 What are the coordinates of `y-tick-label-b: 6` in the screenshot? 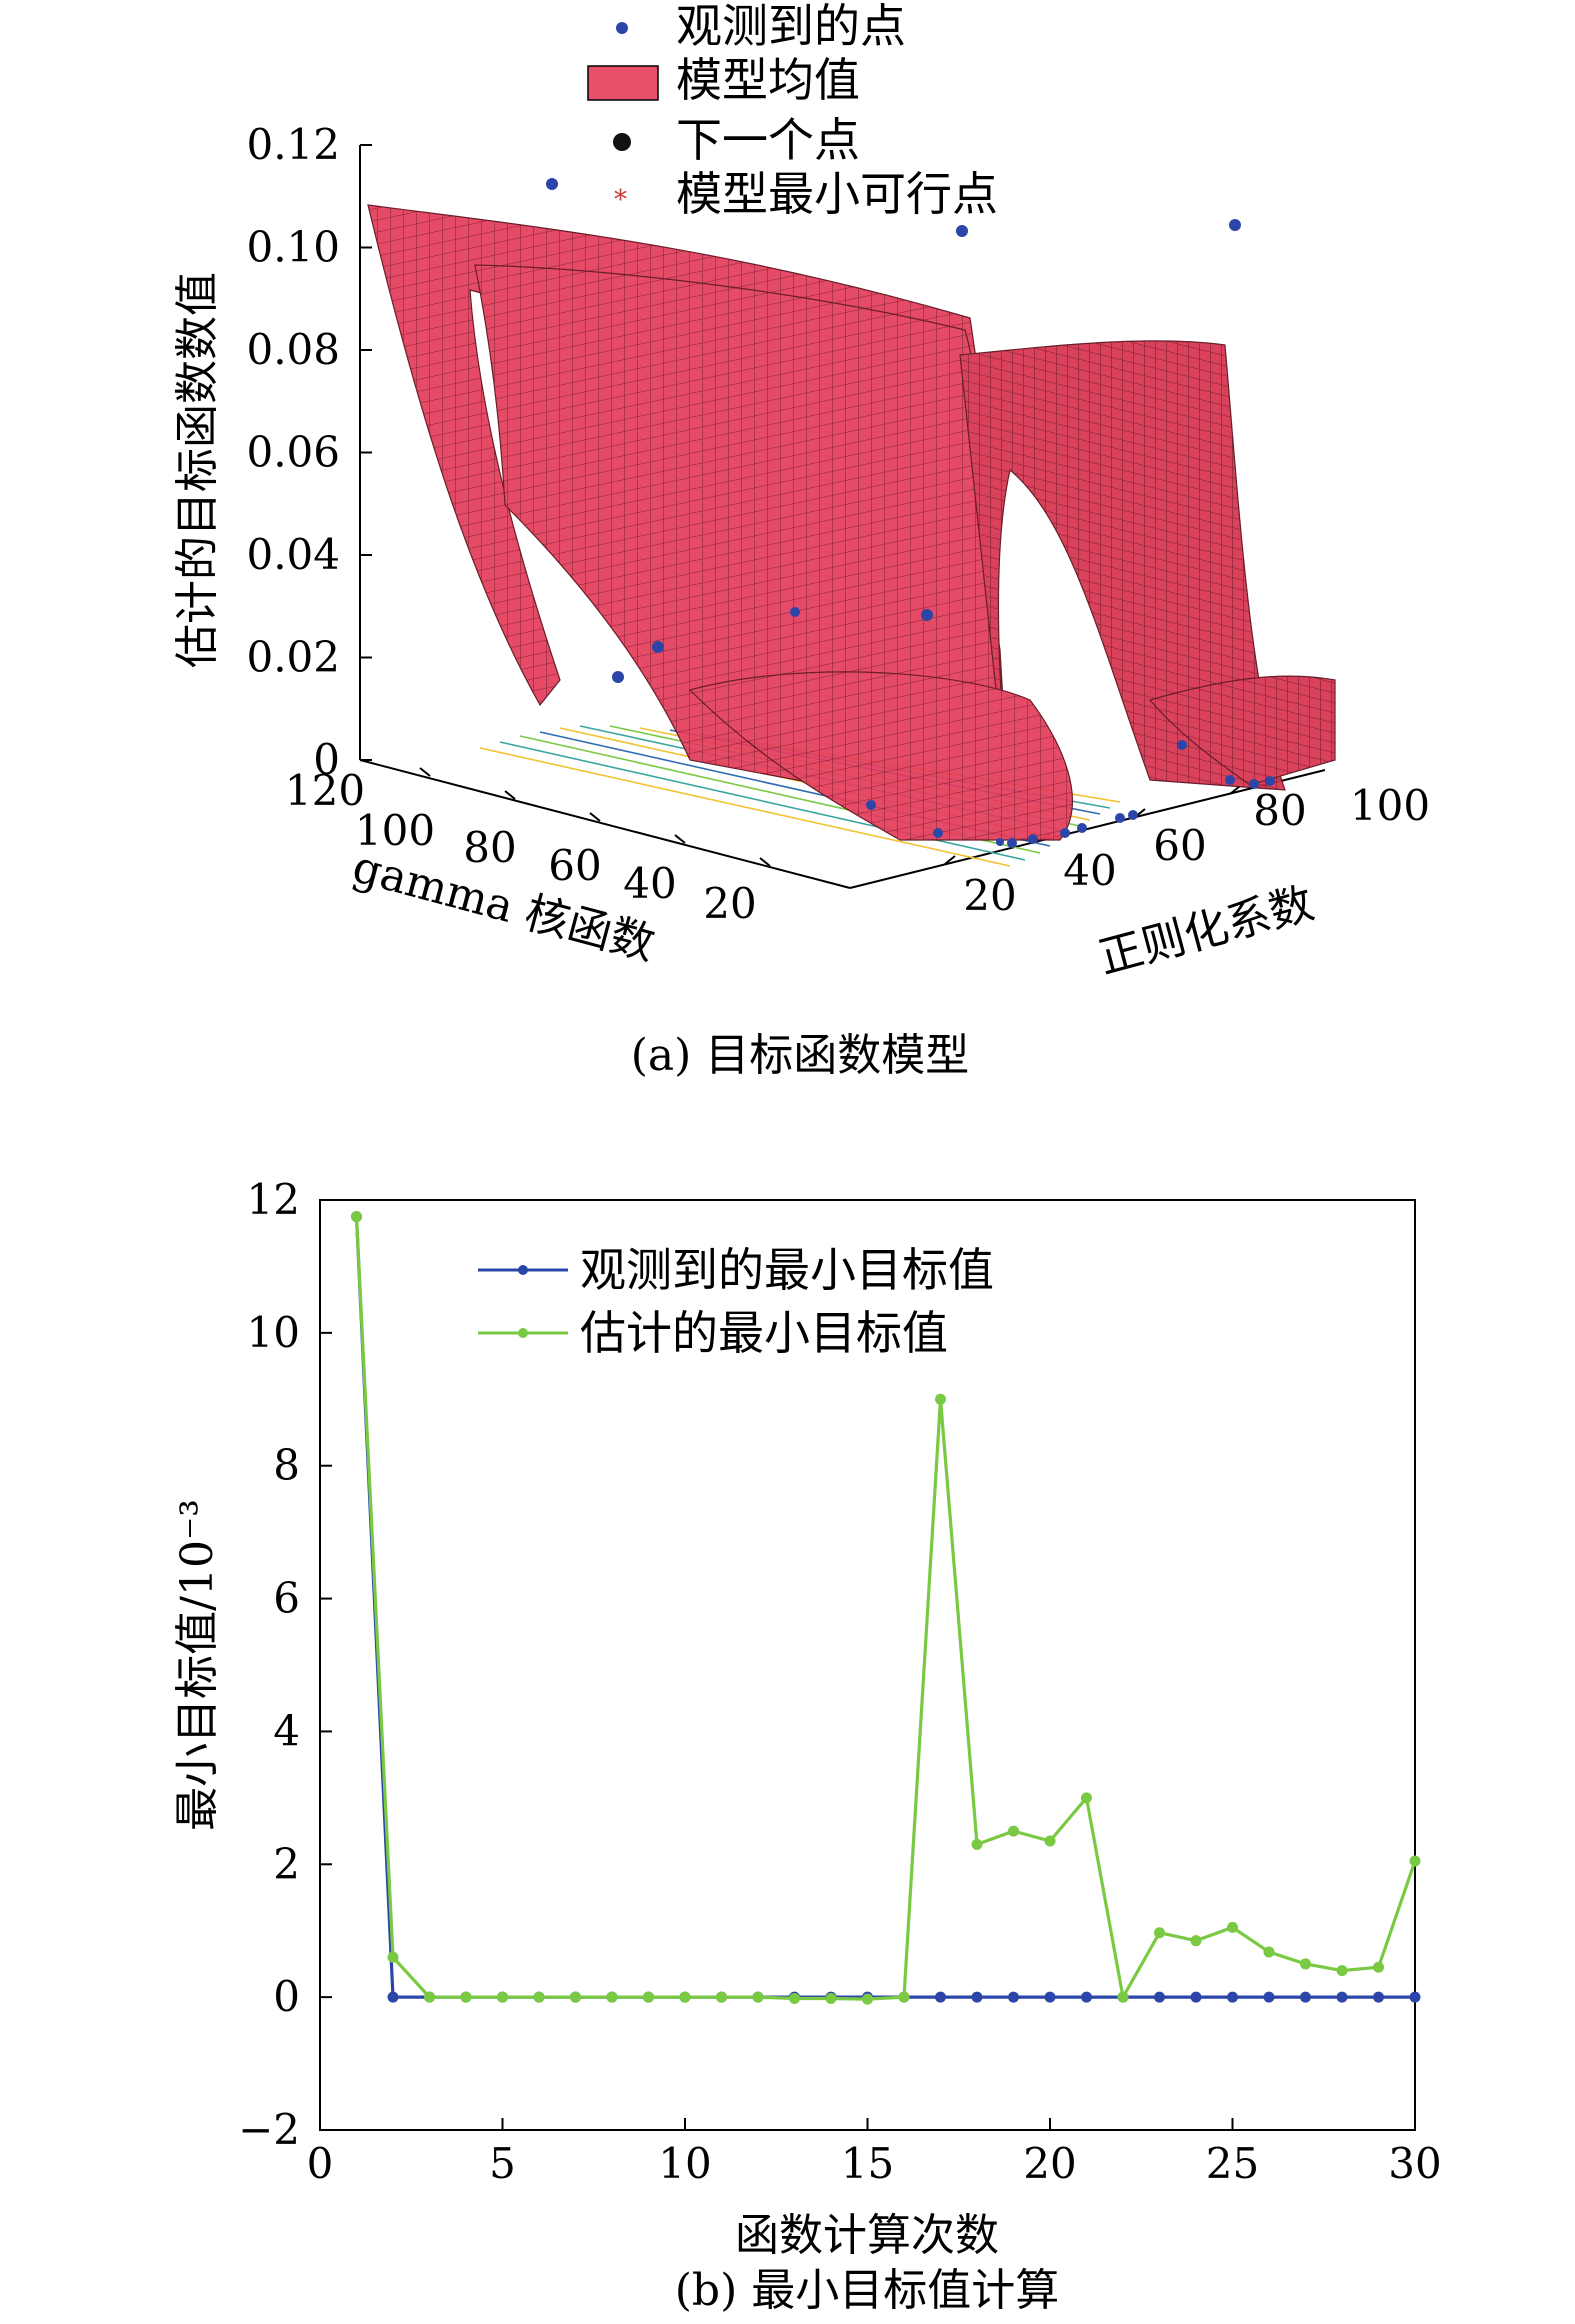 It's located at (286, 1598).